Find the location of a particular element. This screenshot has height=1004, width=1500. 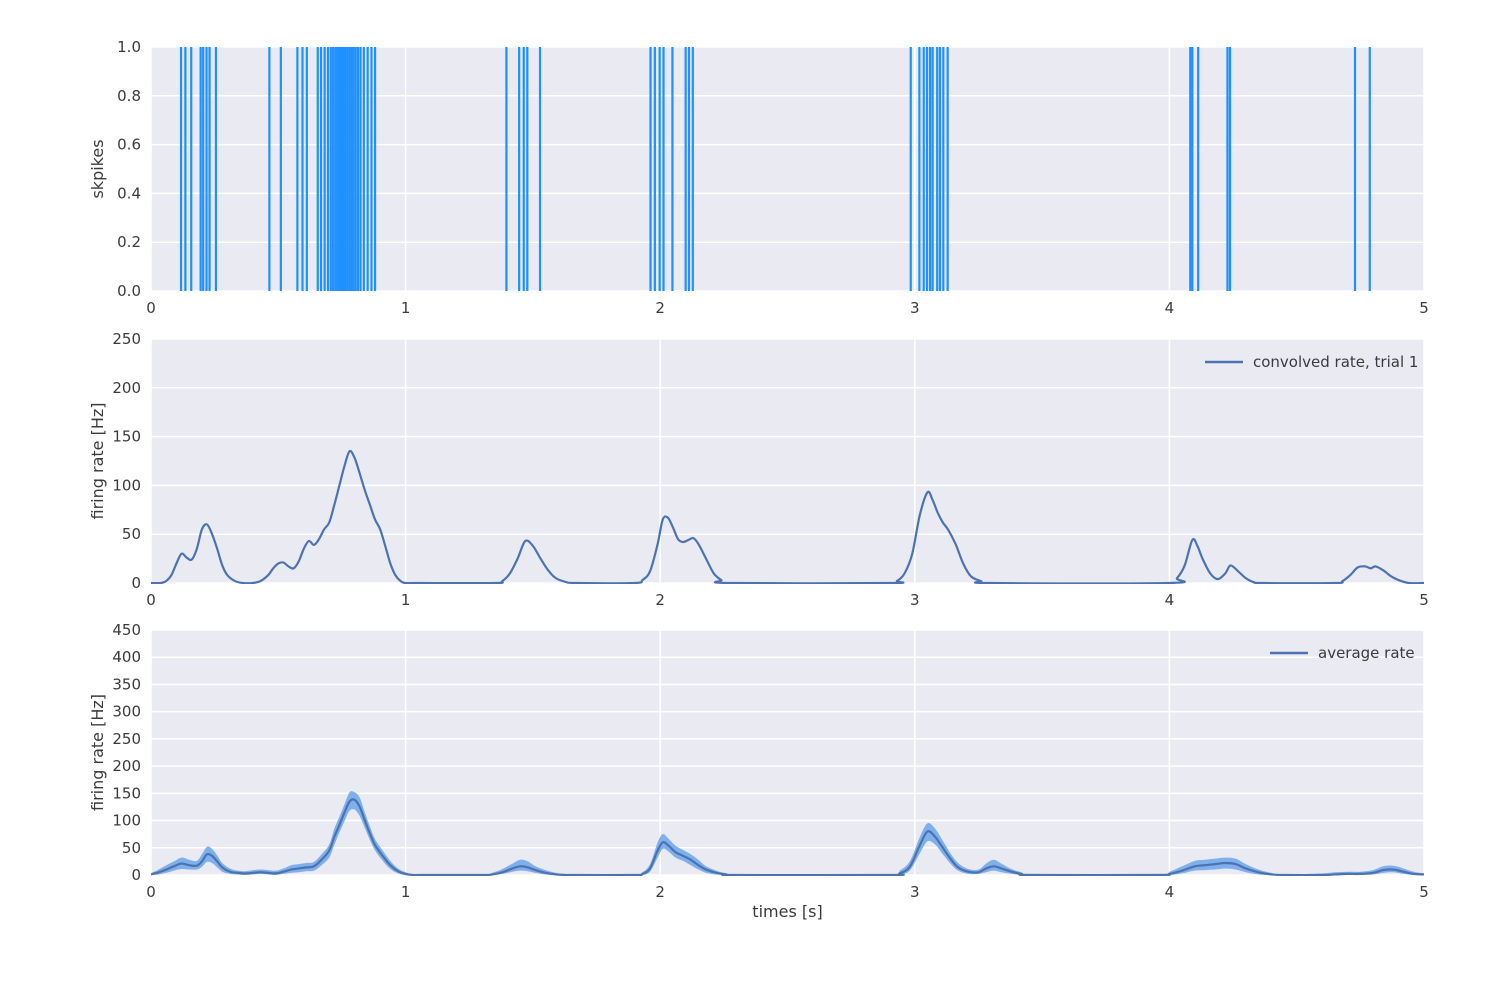

y-tick-label: 1.0 is located at coordinates (129, 47).